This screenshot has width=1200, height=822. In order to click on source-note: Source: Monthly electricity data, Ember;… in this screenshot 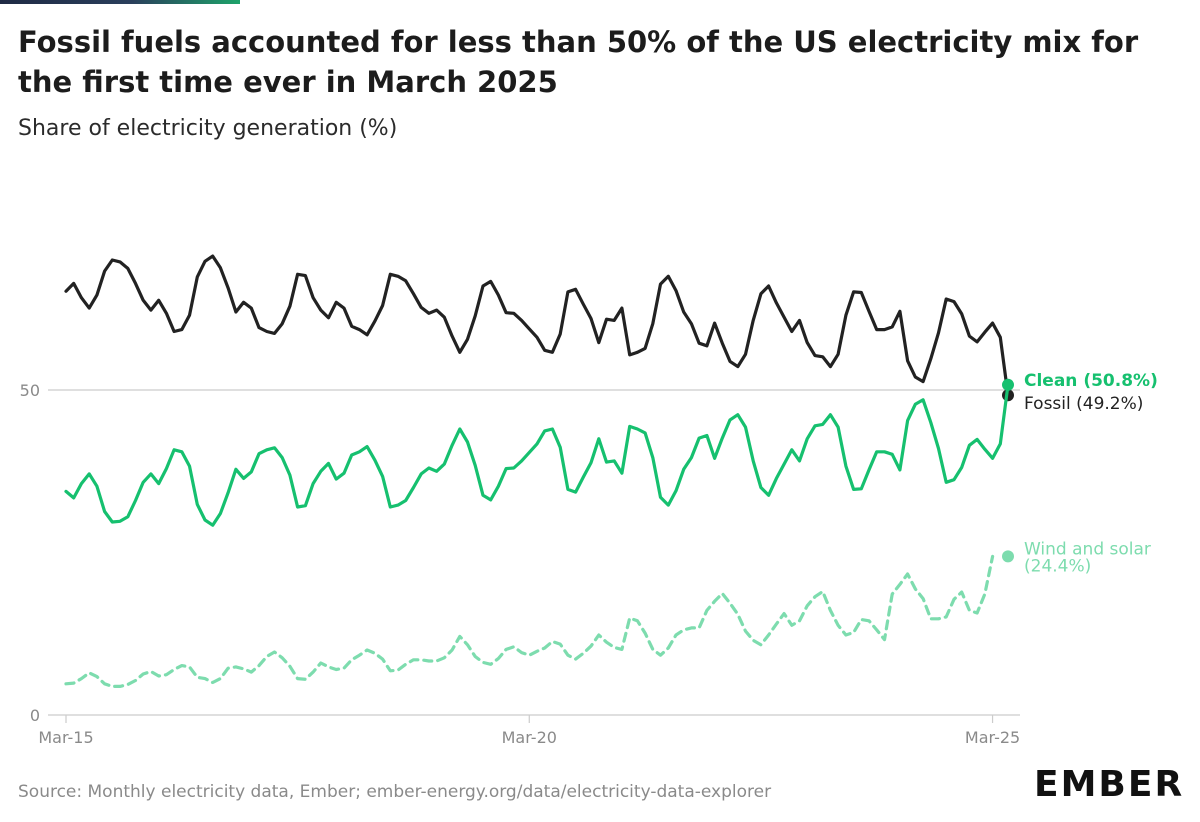, I will do `click(395, 792)`.